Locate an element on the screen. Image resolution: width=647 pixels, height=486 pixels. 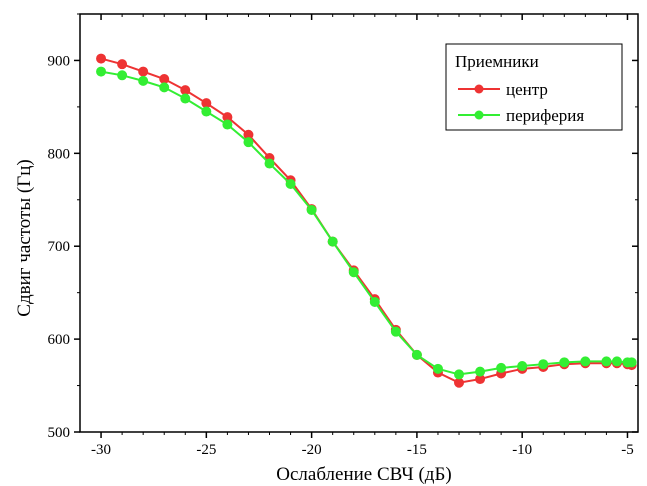
x-tick-label: -5 is located at coordinates (627, 450).